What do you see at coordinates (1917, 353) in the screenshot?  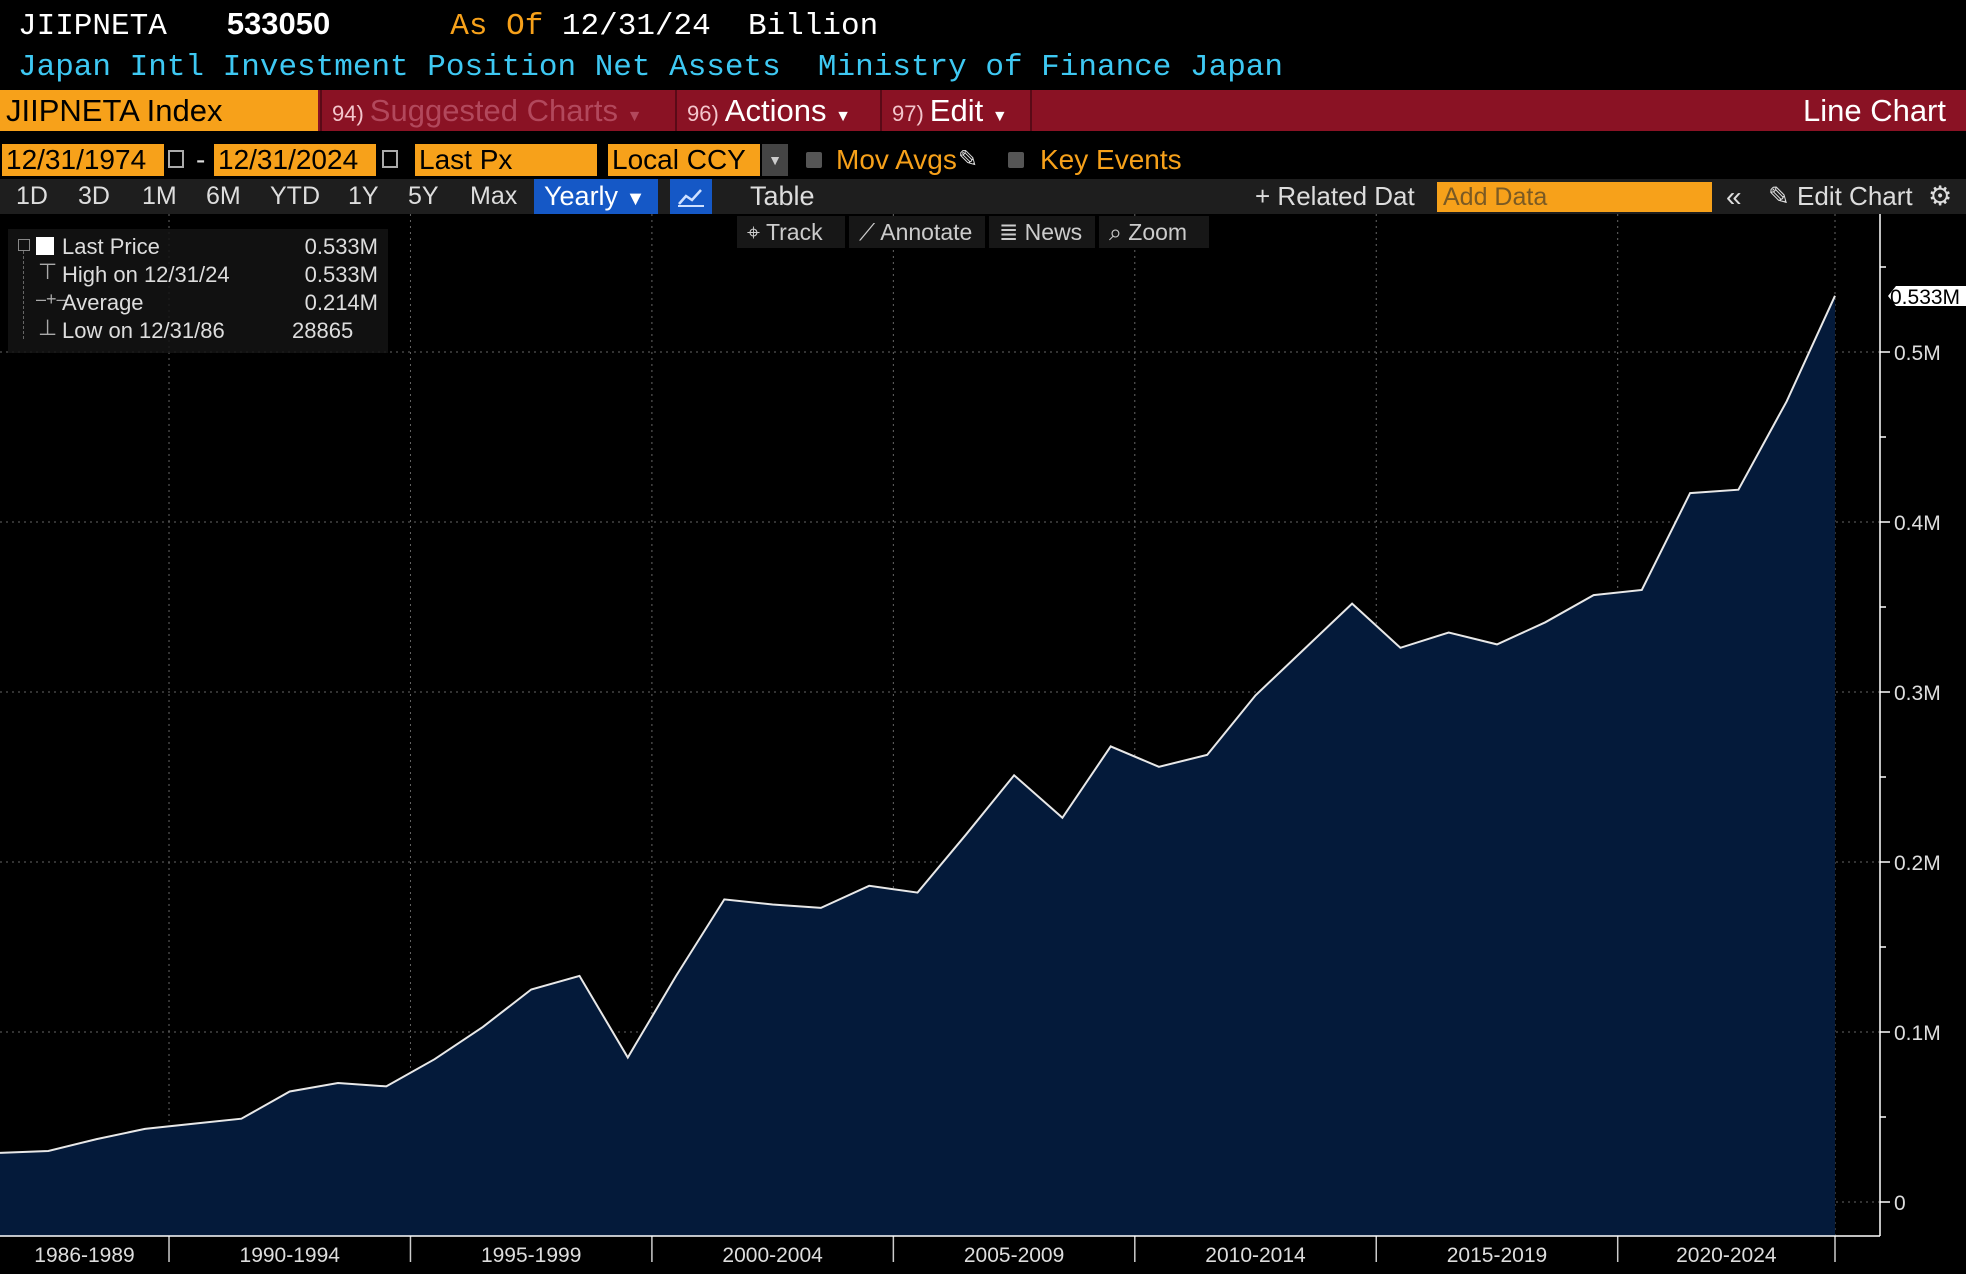 I see `y-tick-label: 0.5M` at bounding box center [1917, 353].